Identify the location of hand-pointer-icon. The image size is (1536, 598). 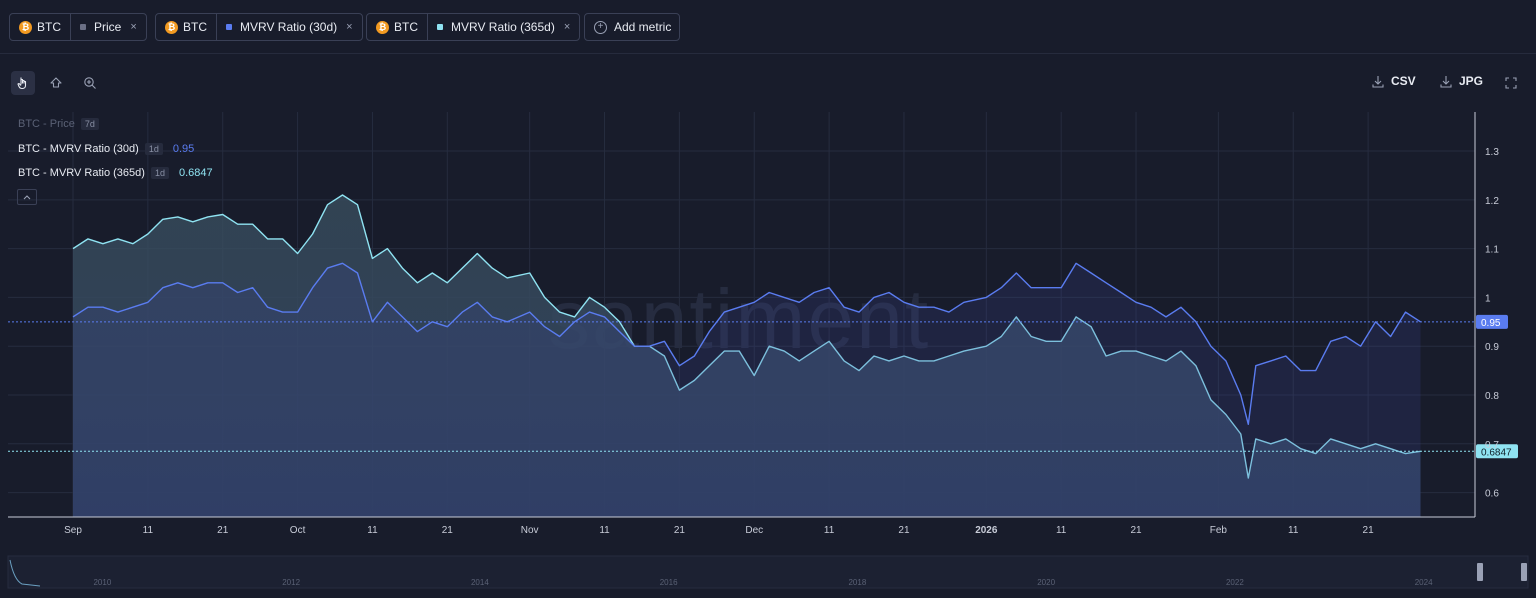
(22, 83).